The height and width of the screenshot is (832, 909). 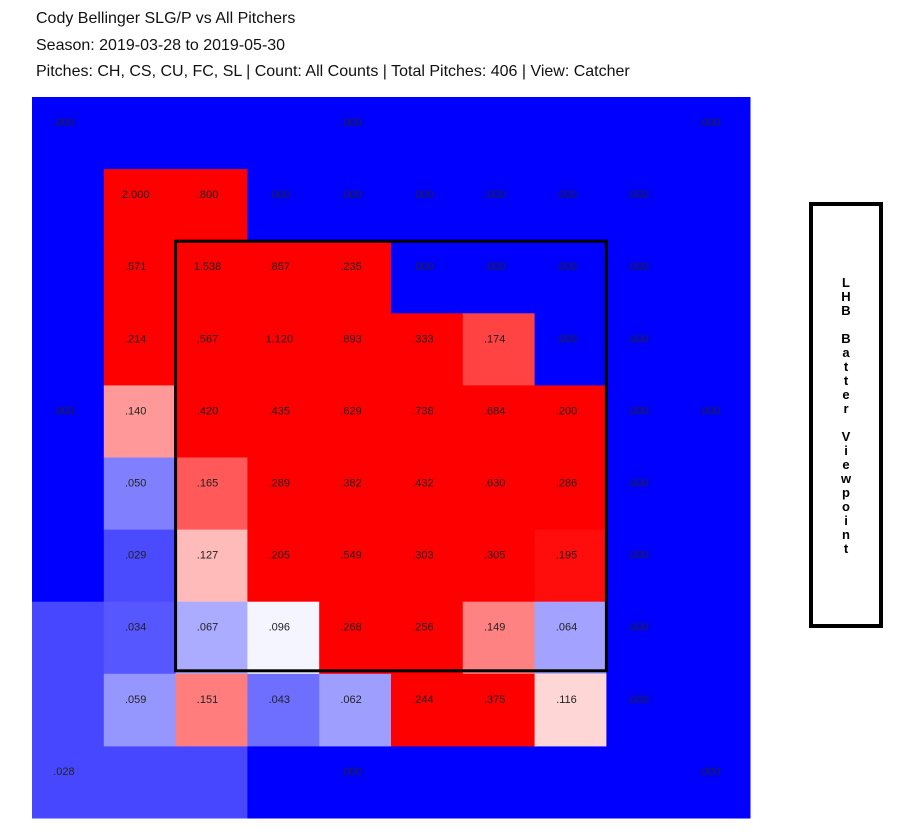 What do you see at coordinates (350, 556) in the screenshot?
I see `cell-label: .549` at bounding box center [350, 556].